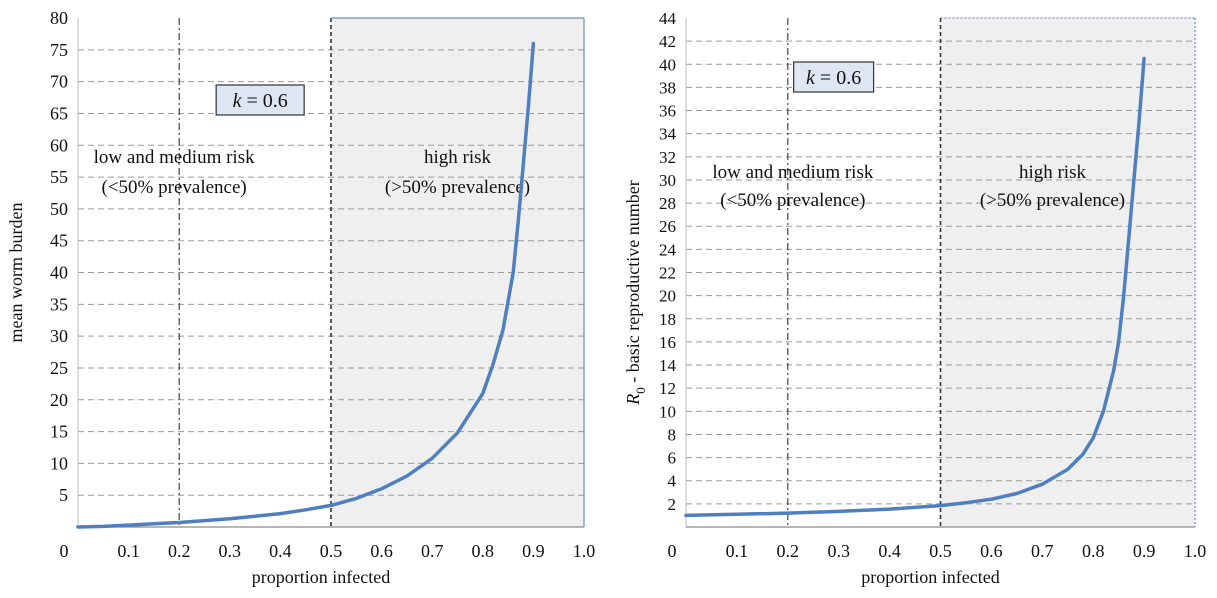 This screenshot has width=1217, height=598. I want to click on y-tick-label: 14, so click(668, 365).